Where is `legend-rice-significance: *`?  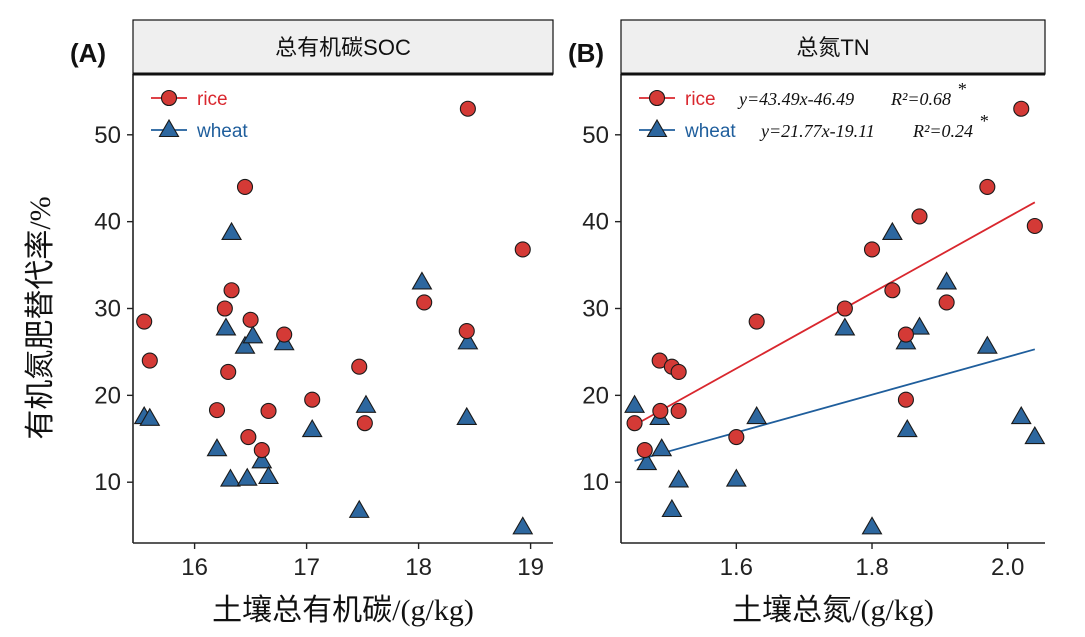
legend-rice-significance: * is located at coordinates (961, 89).